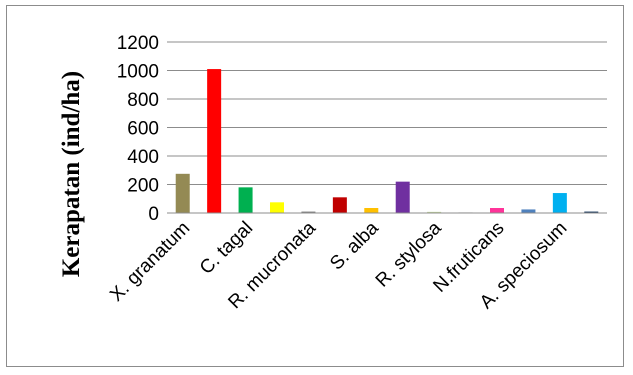 The height and width of the screenshot is (375, 633). I want to click on y-tick-label: 600, so click(143, 129).